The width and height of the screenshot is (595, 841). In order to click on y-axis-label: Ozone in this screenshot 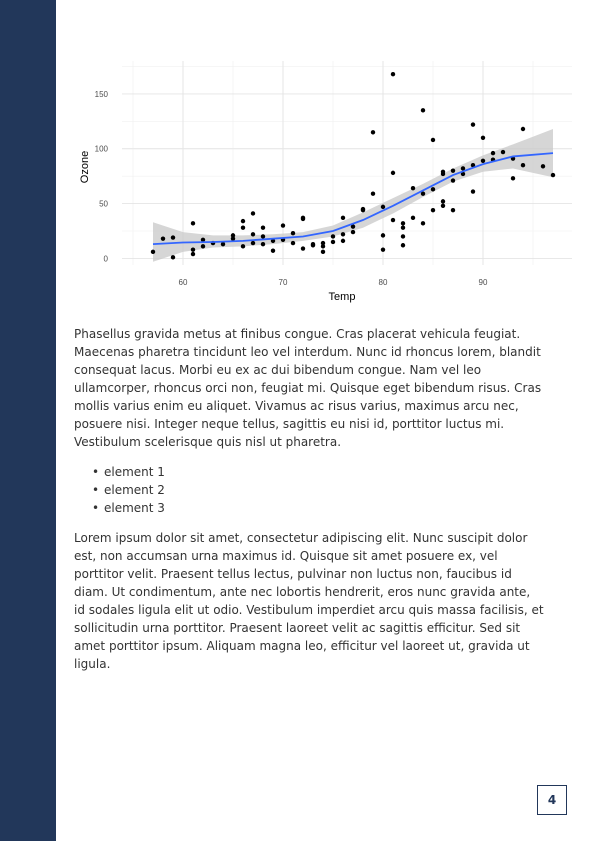, I will do `click(85, 167)`.